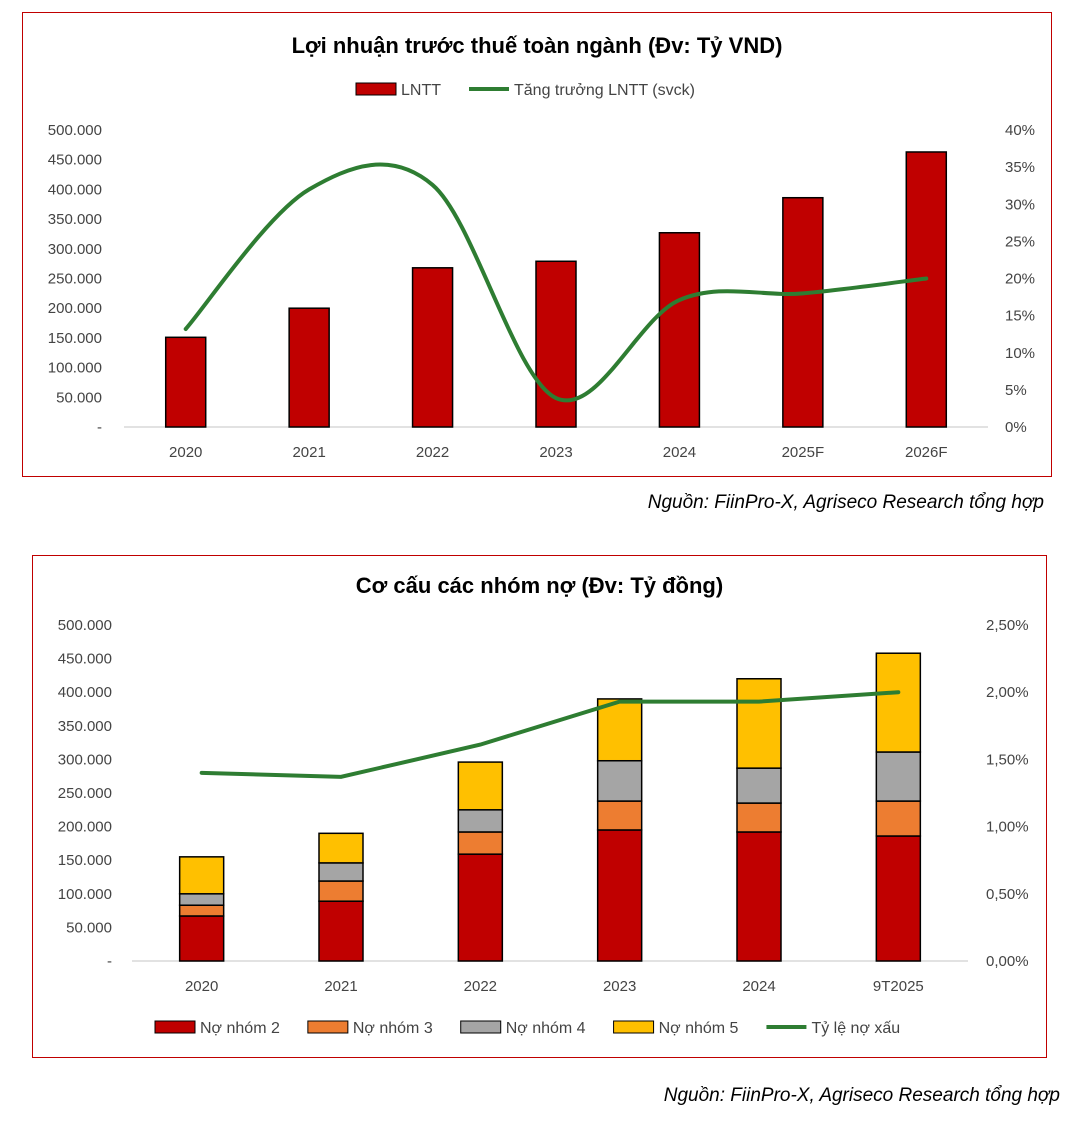 The width and height of the screenshot is (1074, 1126). I want to click on right-axis-tick: 5%, so click(1016, 390).